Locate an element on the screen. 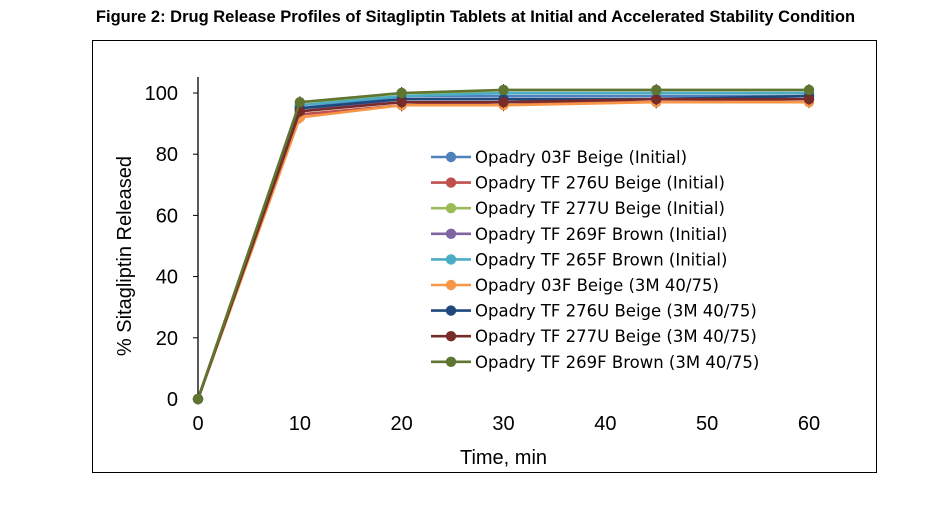 The image size is (951, 511). x-tick-label: 20 is located at coordinates (402, 424).